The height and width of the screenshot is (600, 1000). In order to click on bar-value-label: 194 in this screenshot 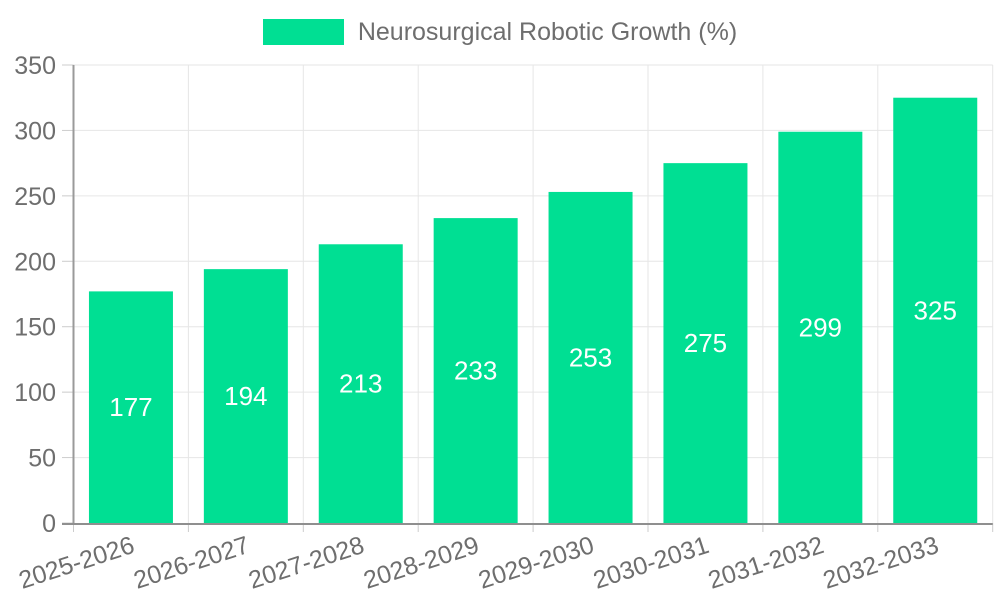, I will do `click(245, 396)`.